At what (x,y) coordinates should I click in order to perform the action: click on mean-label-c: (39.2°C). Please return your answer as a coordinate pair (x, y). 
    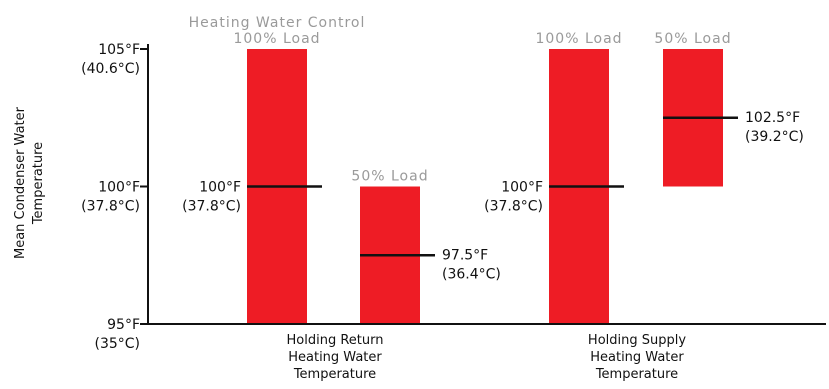
    Looking at the image, I should click on (774, 137).